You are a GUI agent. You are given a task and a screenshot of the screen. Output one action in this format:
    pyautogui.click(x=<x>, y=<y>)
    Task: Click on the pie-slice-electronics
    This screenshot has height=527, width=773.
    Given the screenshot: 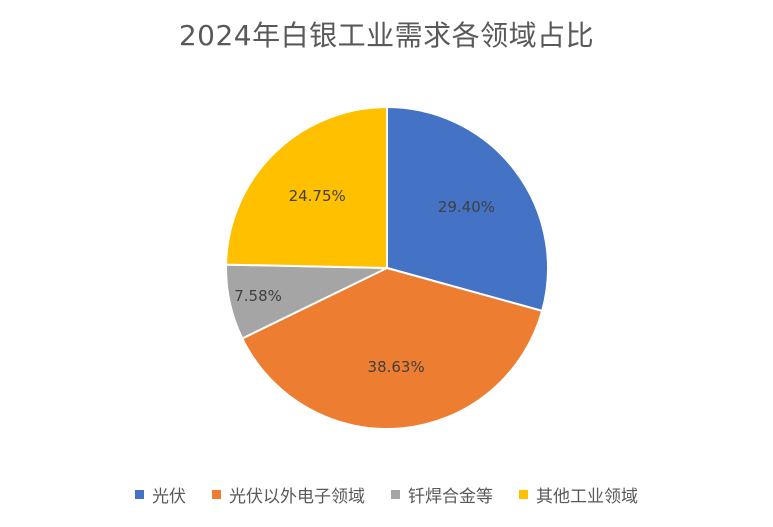 What is the action you would take?
    pyautogui.click(x=392, y=348)
    